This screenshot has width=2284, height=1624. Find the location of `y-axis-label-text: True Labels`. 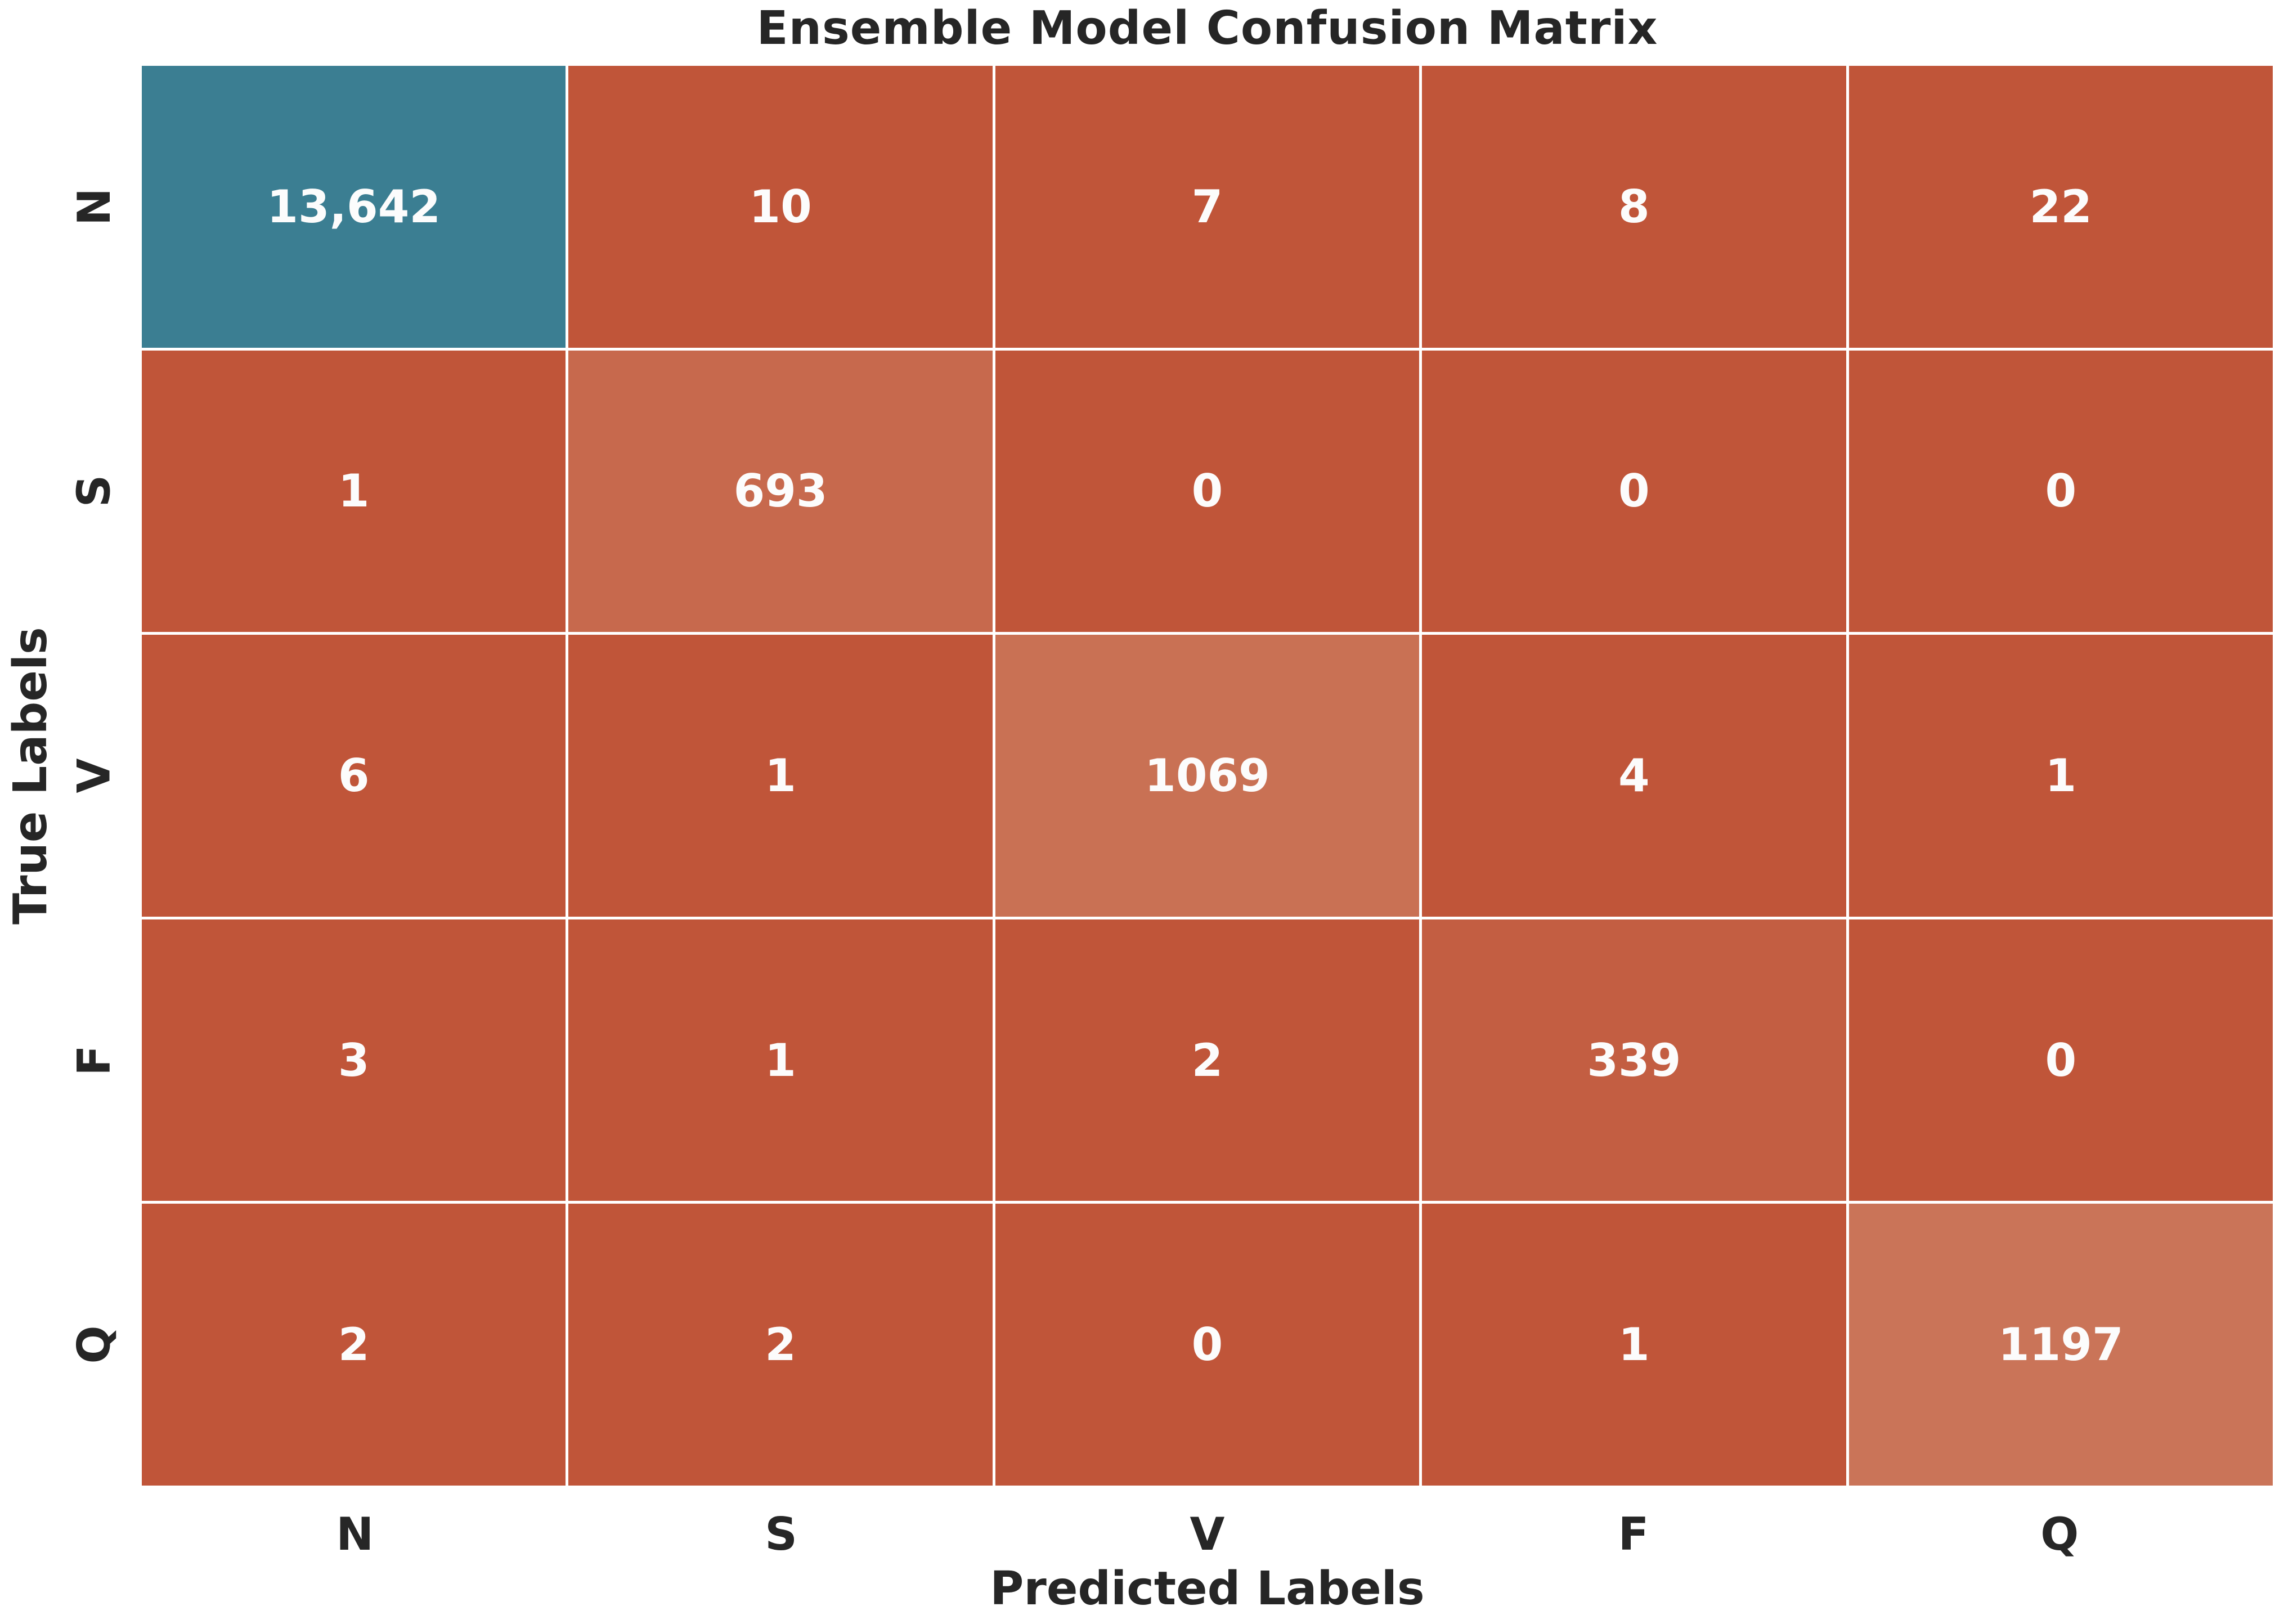

y-axis-label-text: True Labels is located at coordinates (30, 776).